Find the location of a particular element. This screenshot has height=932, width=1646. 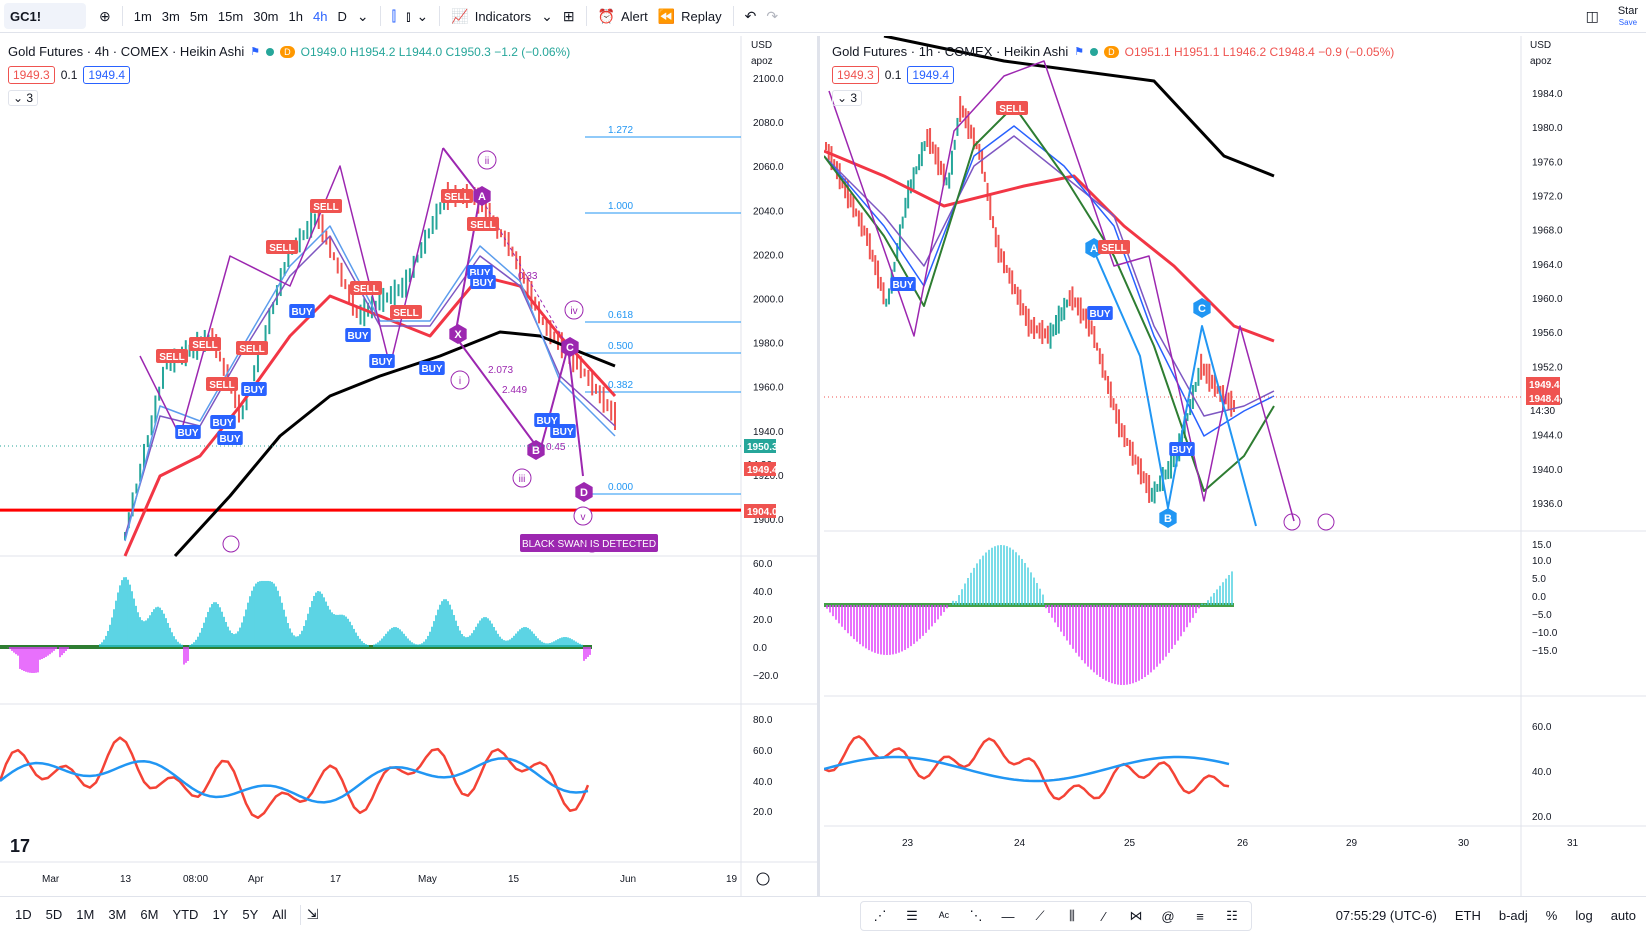

symbol-search: GC1! is located at coordinates (45, 16).